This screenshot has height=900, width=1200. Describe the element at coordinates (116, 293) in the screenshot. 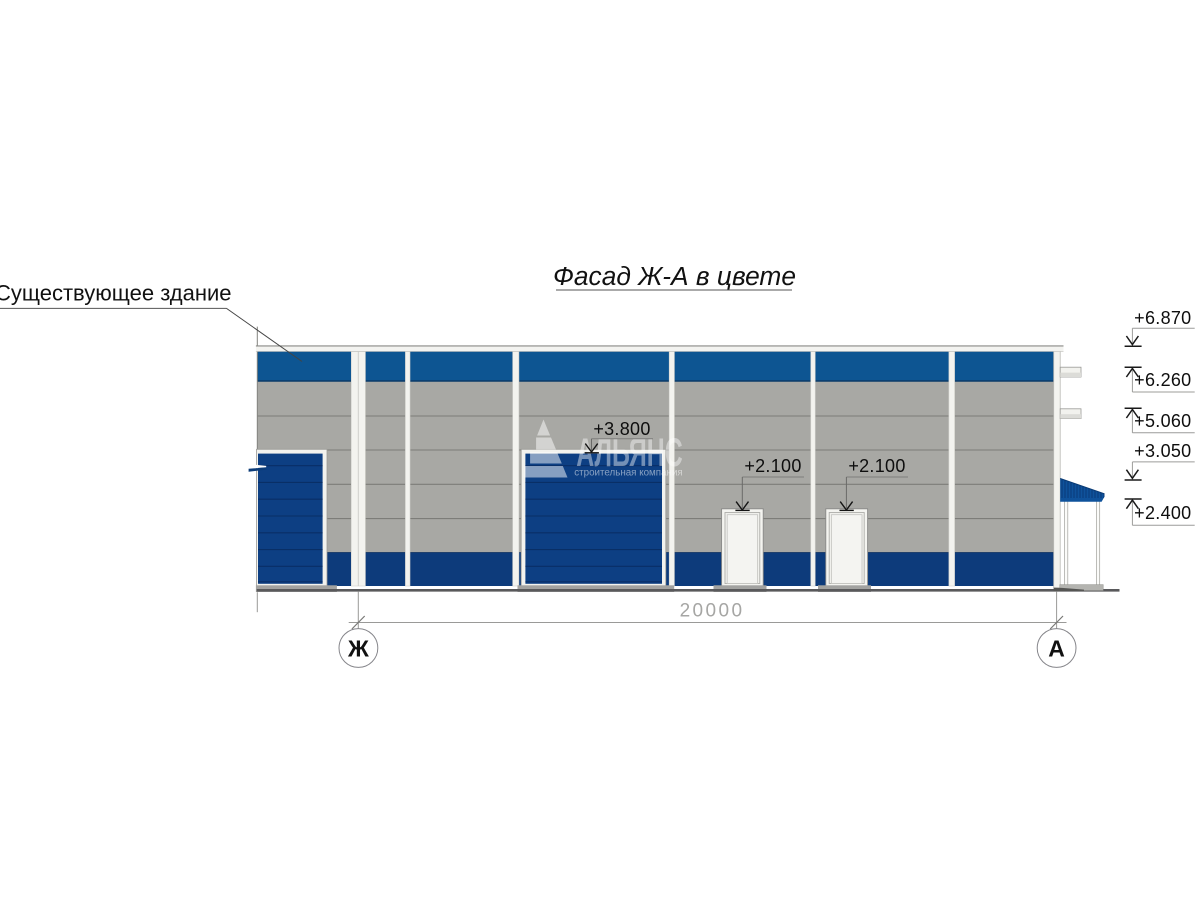

I see `svg-text: Существующее здание` at that location.